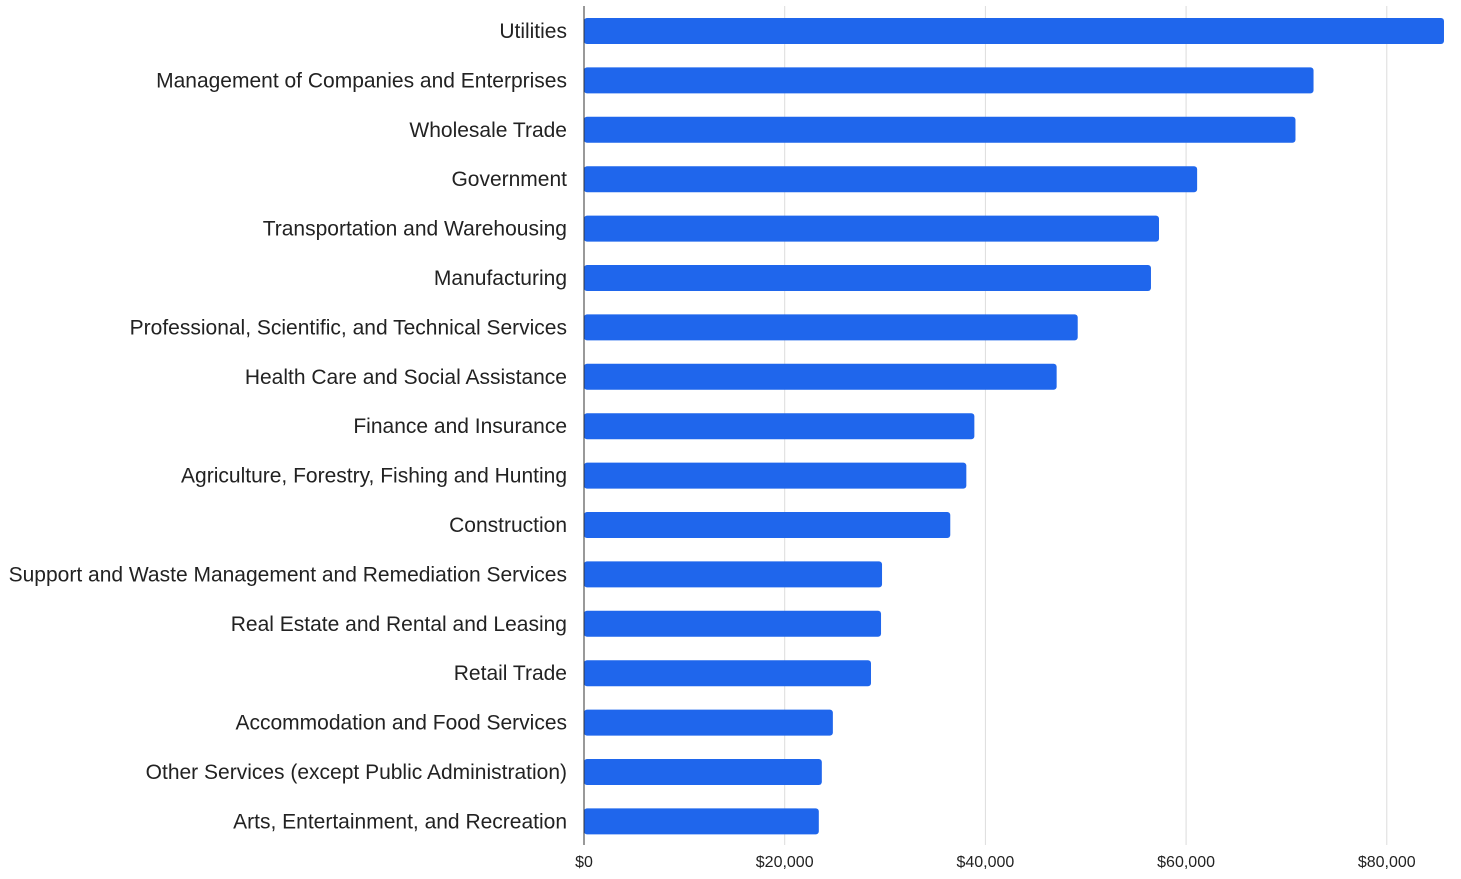 This screenshot has height=879, width=1461. I want to click on category-label: Management of Companies and Enterprises, so click(361, 80).